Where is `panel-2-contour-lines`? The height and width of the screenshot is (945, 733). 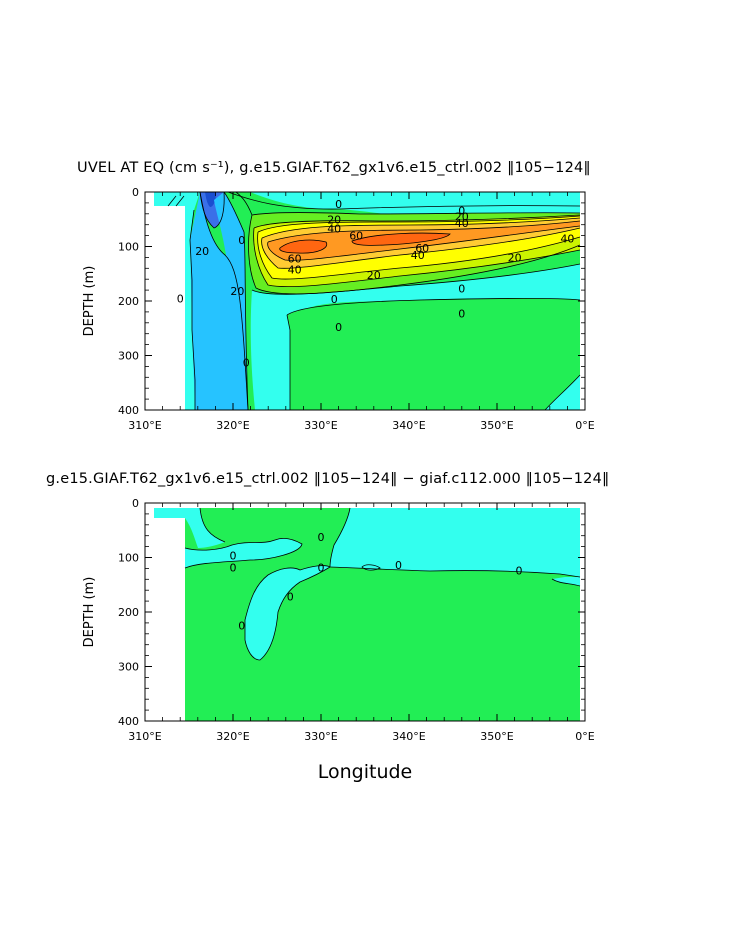 panel-2-contour-lines is located at coordinates (382, 584).